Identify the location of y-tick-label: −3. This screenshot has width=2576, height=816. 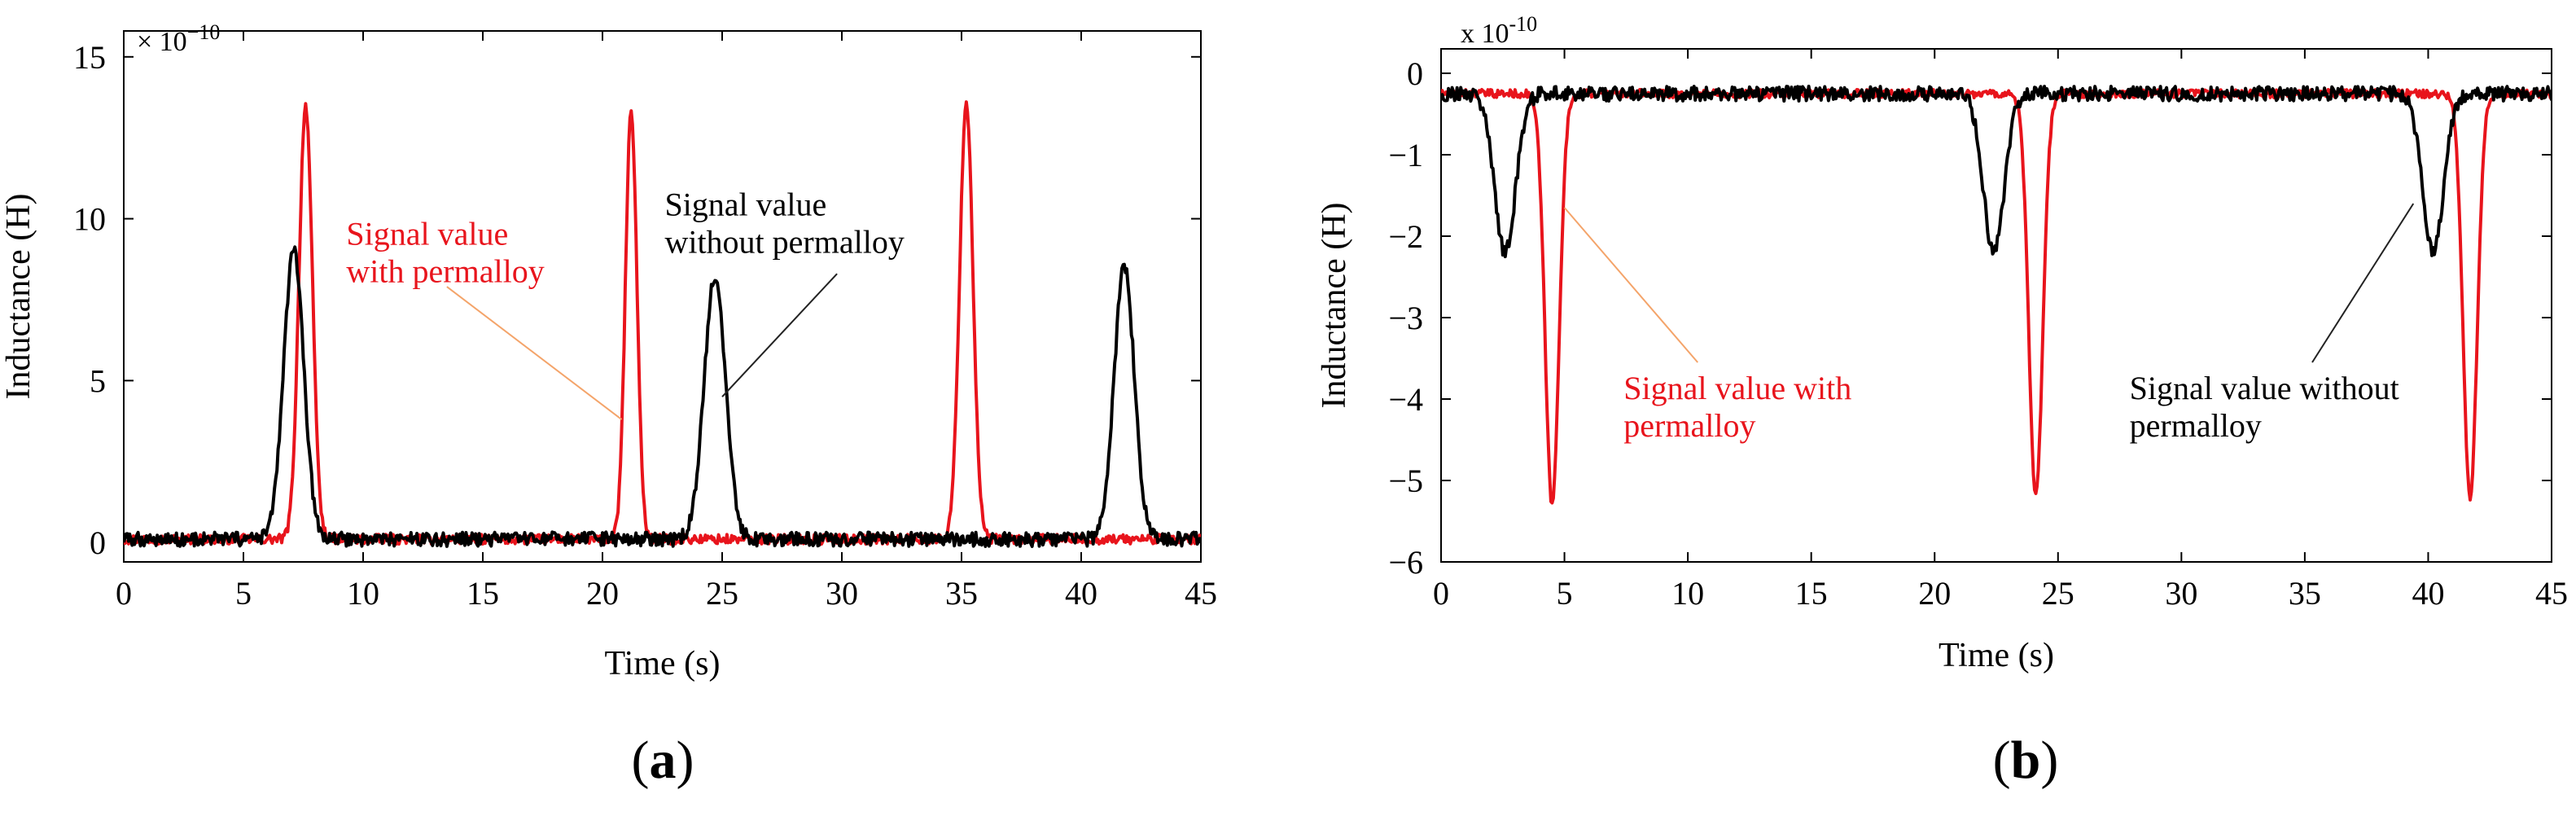
(1405, 318).